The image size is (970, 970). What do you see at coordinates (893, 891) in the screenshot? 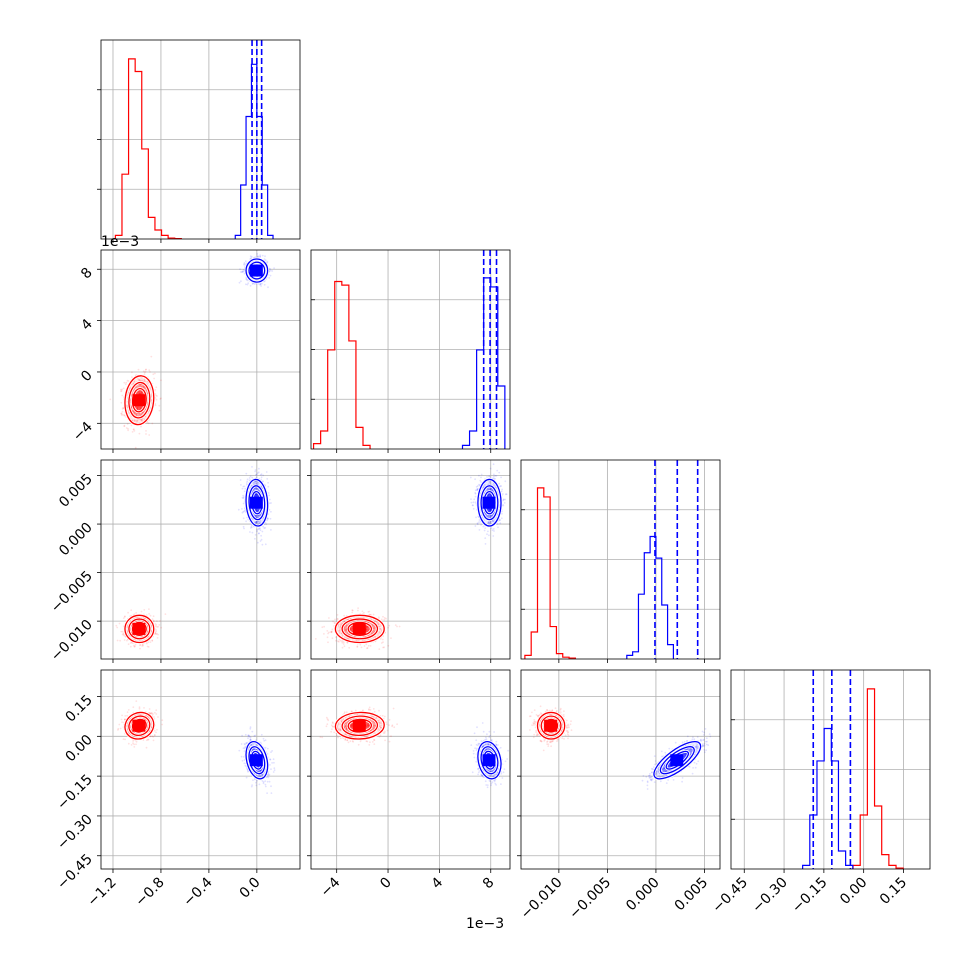
I see `x-tick-label: 0.15` at bounding box center [893, 891].